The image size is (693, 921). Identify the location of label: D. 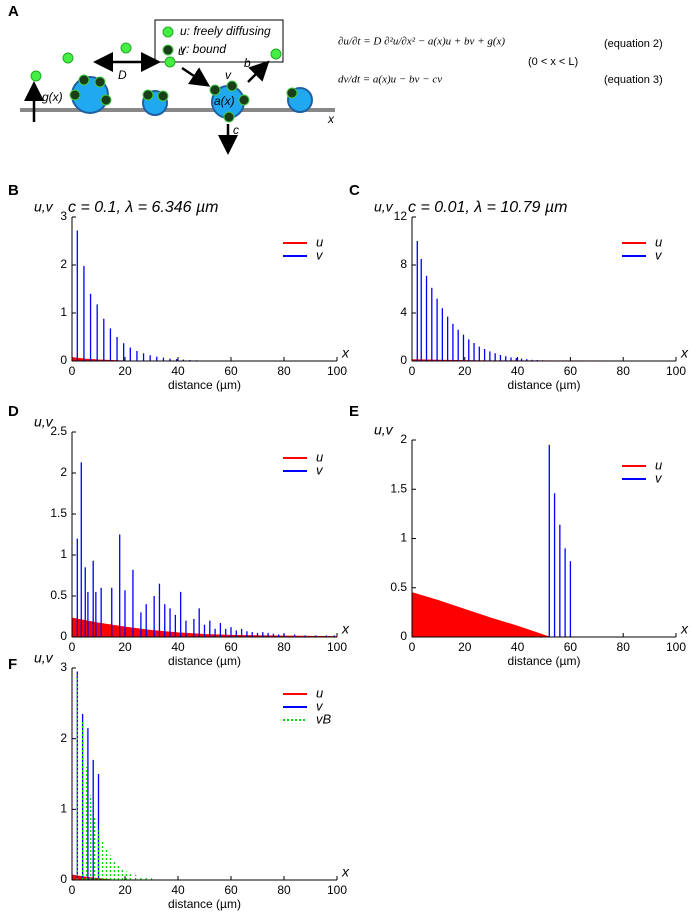
(122, 75).